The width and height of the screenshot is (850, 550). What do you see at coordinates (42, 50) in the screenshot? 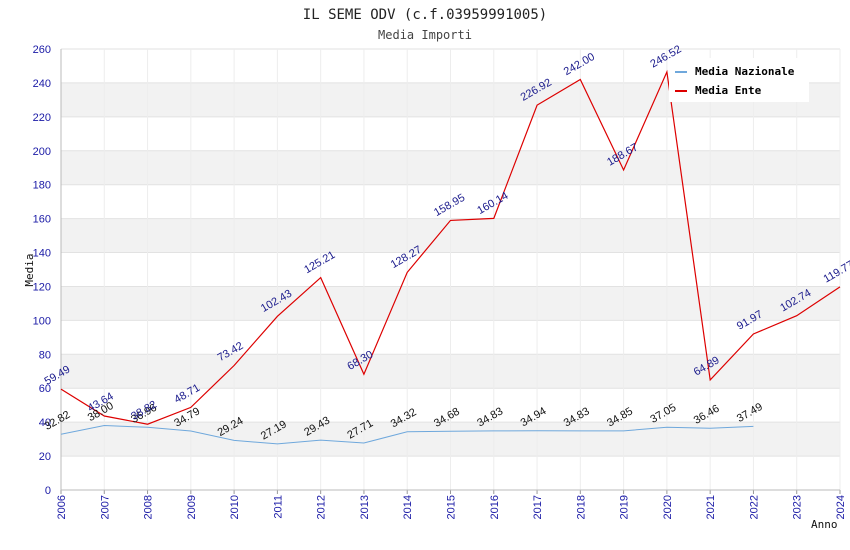
I see `y-tick-label: 260` at bounding box center [42, 50].